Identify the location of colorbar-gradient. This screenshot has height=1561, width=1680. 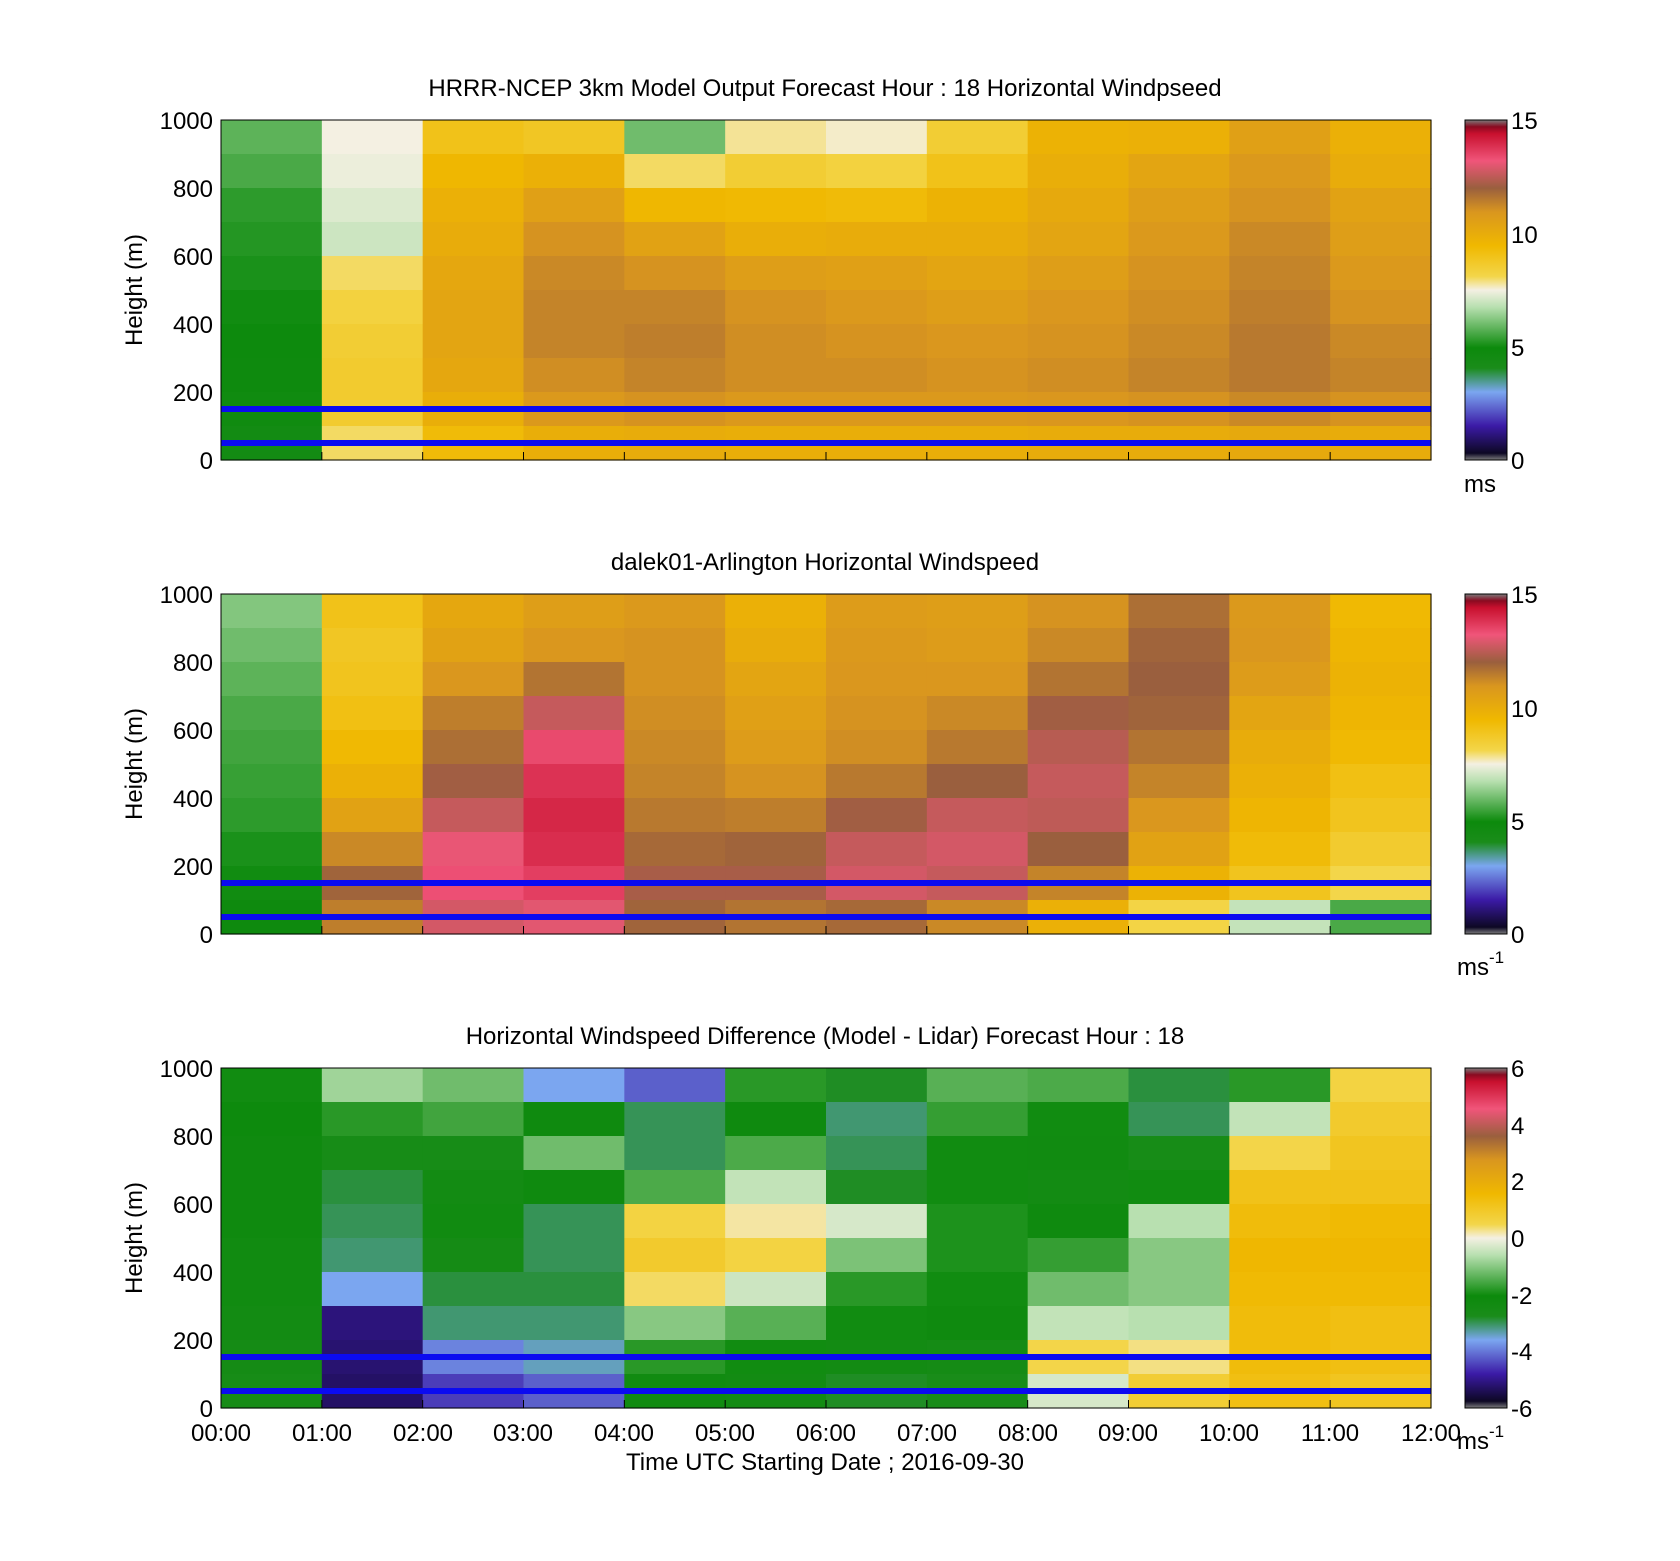
(1486, 290).